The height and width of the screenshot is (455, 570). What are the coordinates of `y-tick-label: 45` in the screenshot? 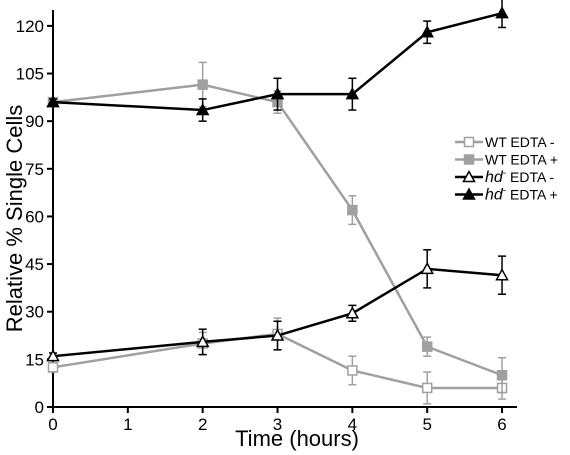 It's located at (34, 264).